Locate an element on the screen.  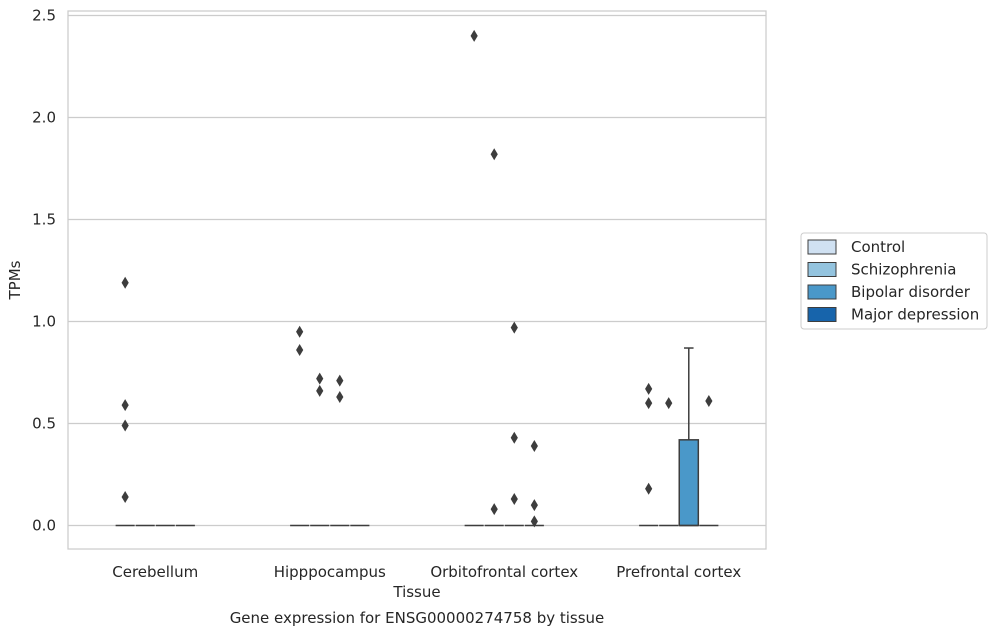
box-bipolar-disorder is located at coordinates (689, 437).